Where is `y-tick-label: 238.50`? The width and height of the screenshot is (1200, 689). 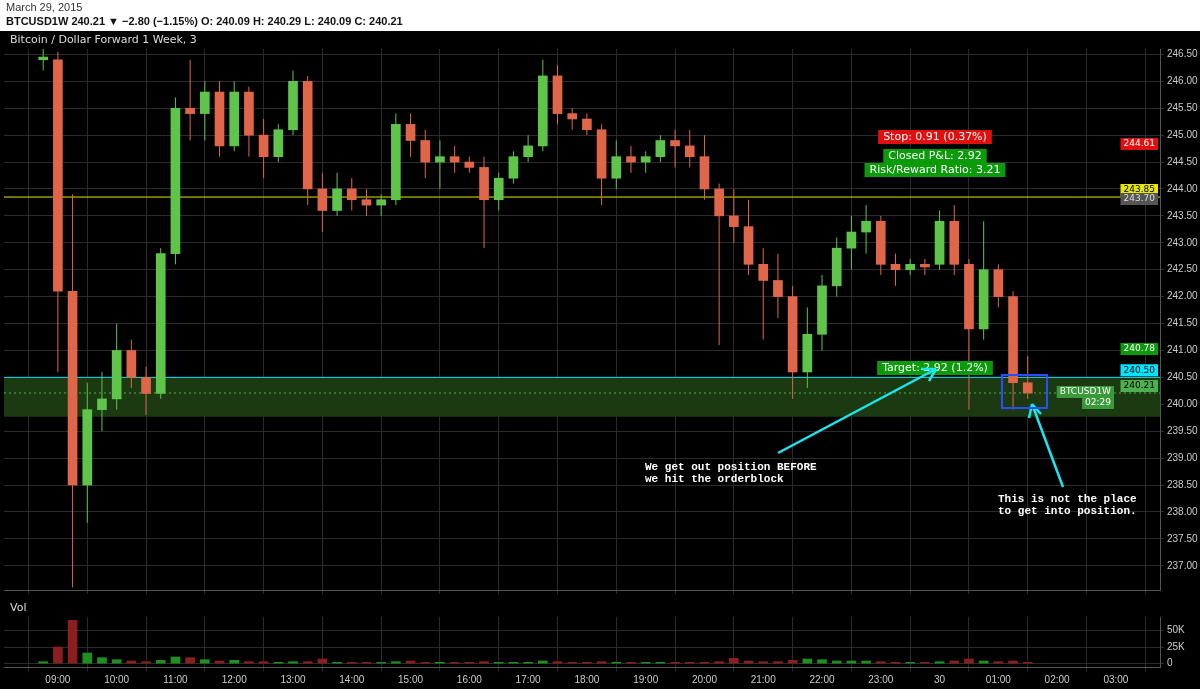 y-tick-label: 238.50 is located at coordinates (1183, 484).